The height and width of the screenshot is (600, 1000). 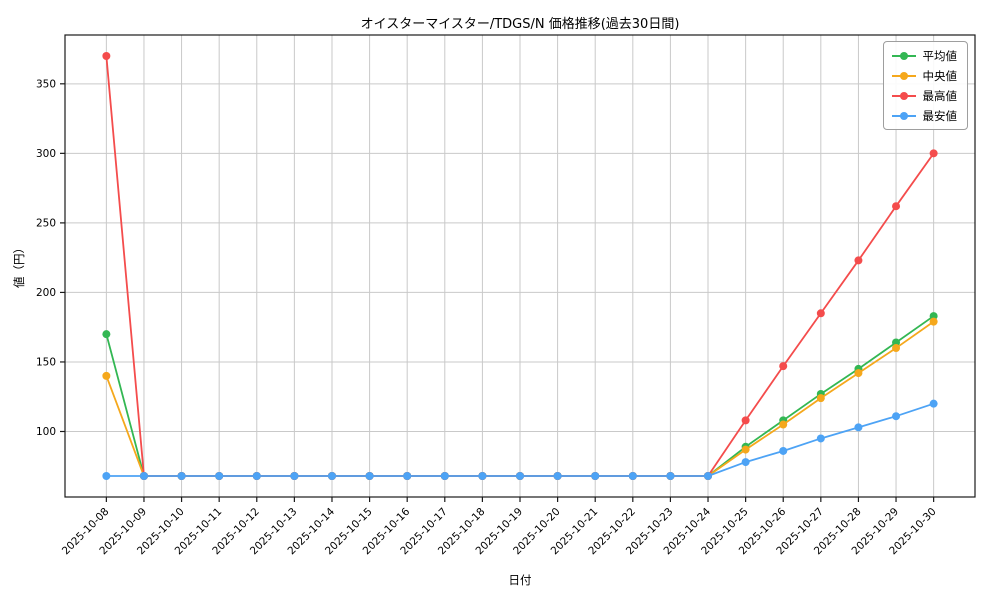 What do you see at coordinates (520, 580) in the screenshot?
I see `x-axis-label: 日付` at bounding box center [520, 580].